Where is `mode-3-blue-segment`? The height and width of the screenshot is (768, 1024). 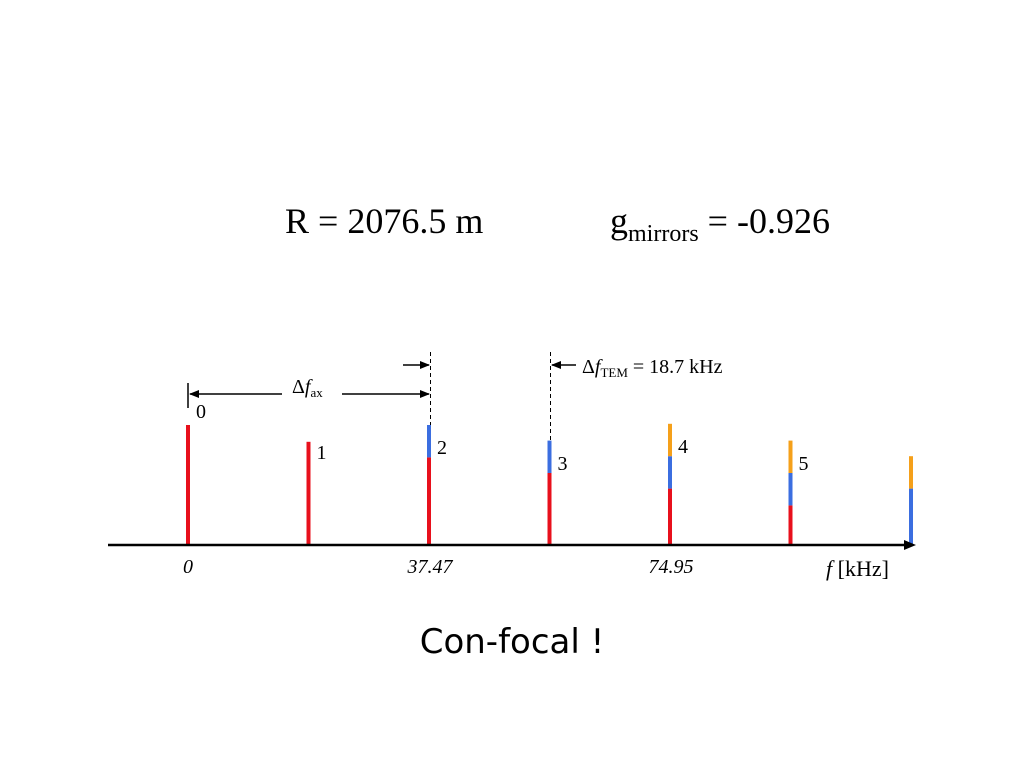
mode-3-blue-segment is located at coordinates (549, 456).